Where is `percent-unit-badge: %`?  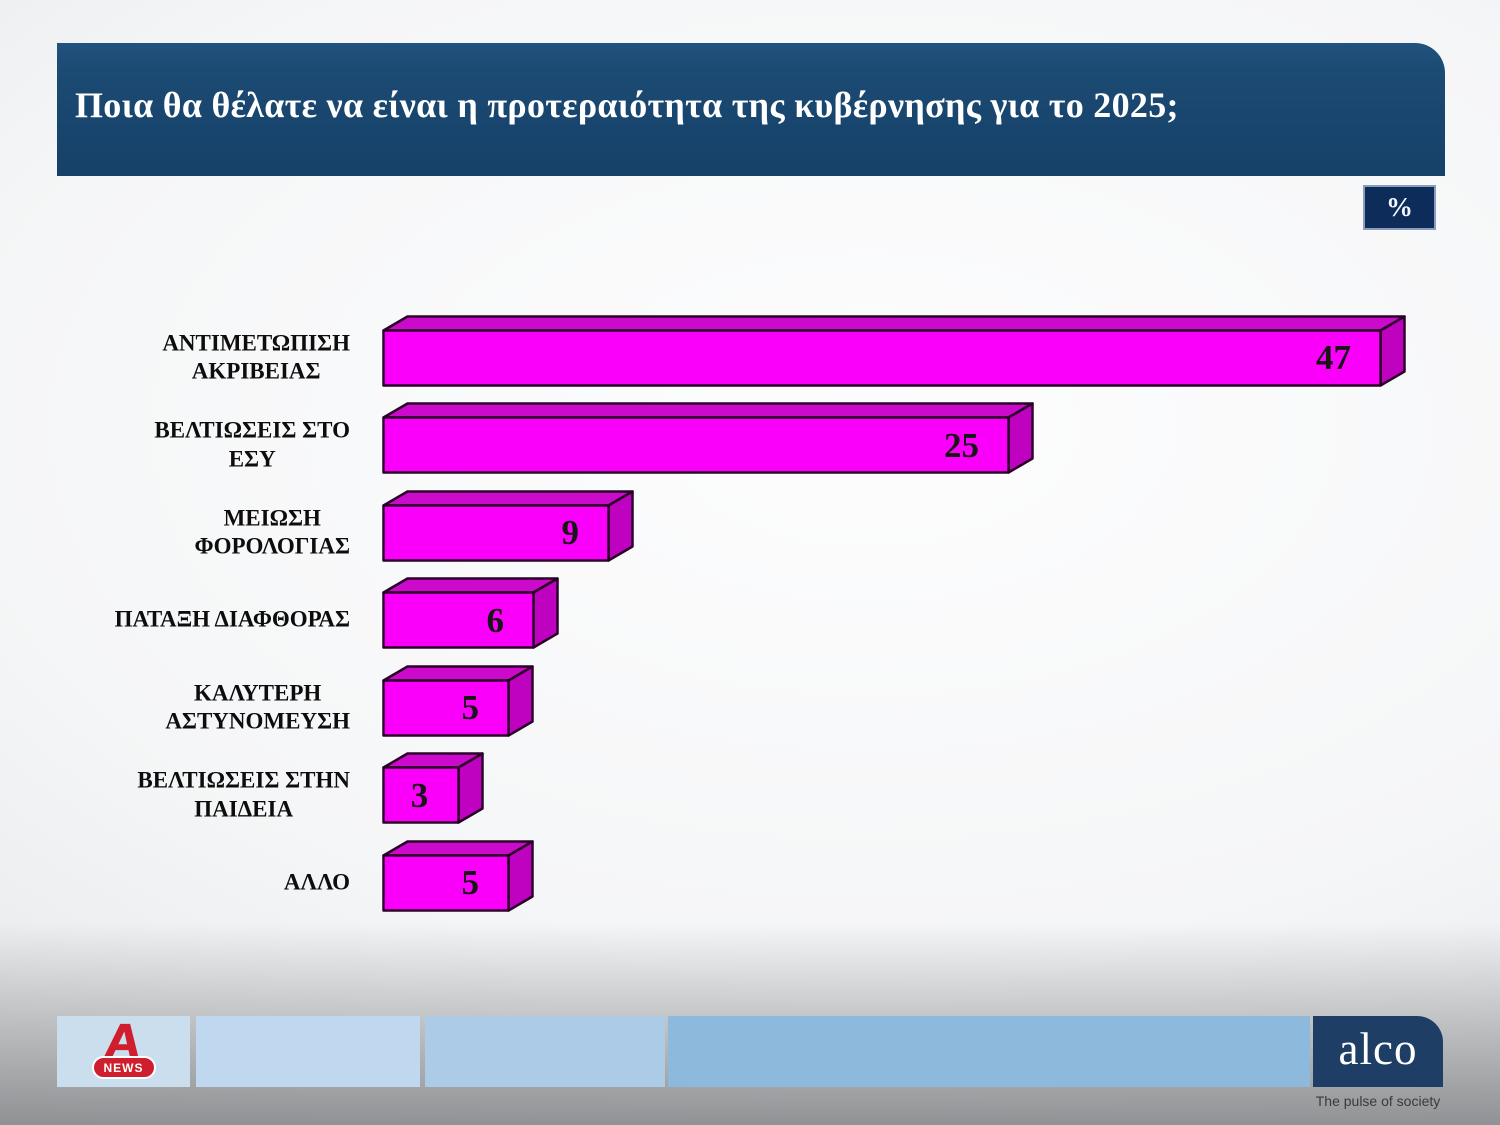 percent-unit-badge: % is located at coordinates (1399, 207).